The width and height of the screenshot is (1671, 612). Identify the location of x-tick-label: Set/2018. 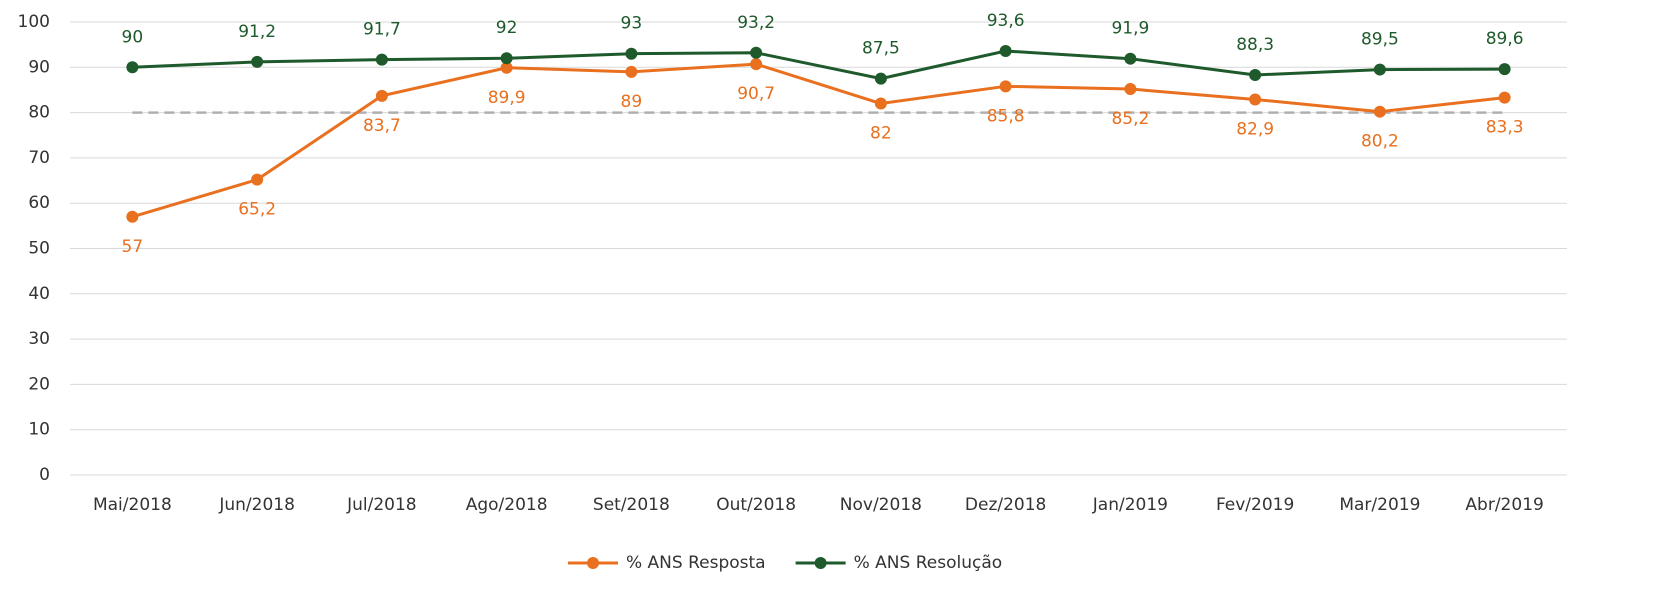
(631, 505).